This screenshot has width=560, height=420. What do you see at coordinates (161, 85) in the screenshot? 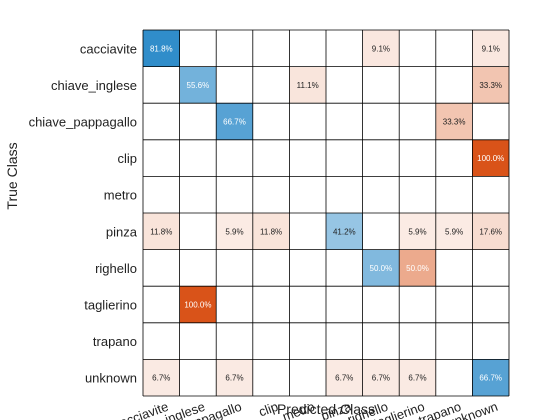
I see `matrix-cell-chiave_inglese-cacciavite` at bounding box center [161, 85].